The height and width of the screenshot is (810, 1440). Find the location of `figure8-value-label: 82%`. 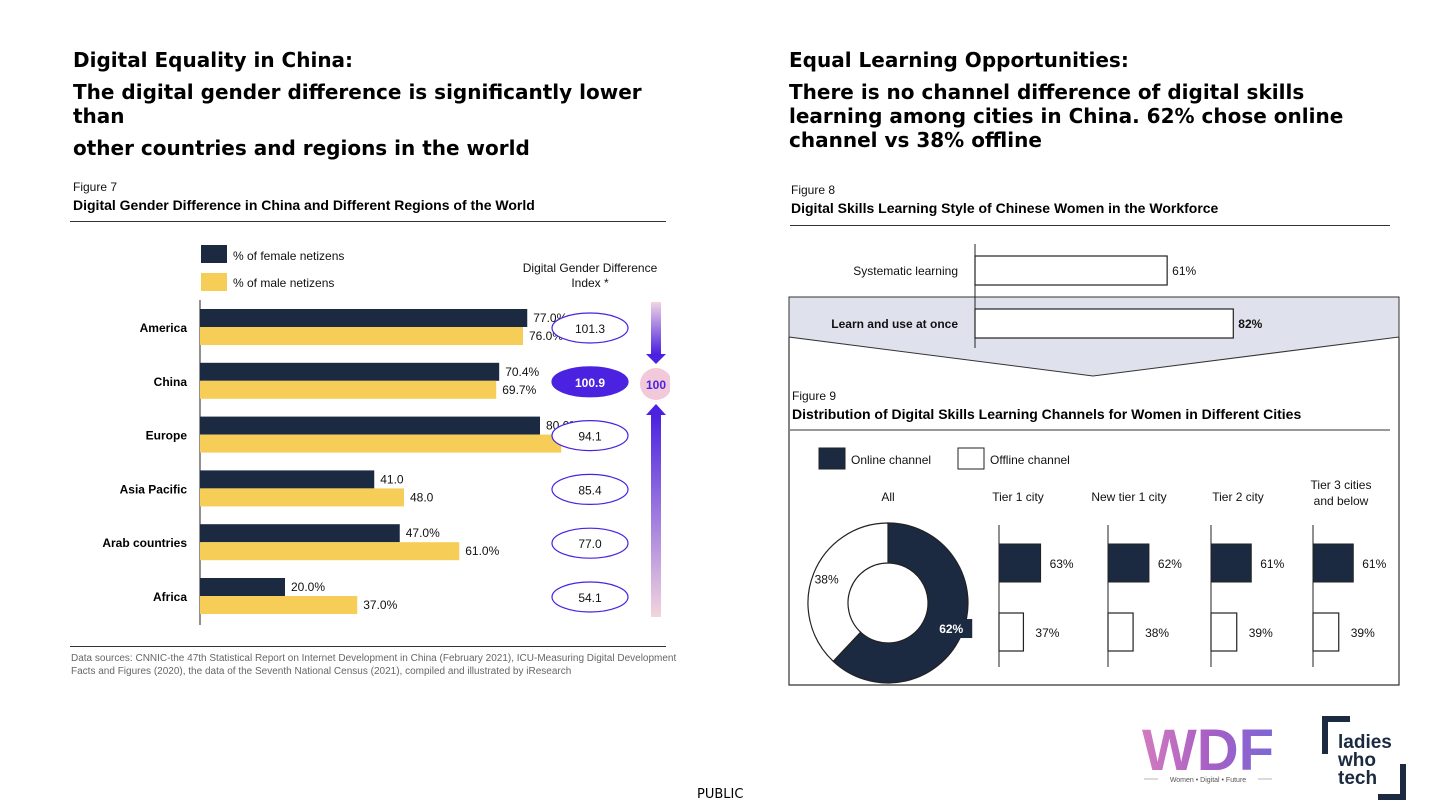

figure8-value-label: 82% is located at coordinates (1250, 324).